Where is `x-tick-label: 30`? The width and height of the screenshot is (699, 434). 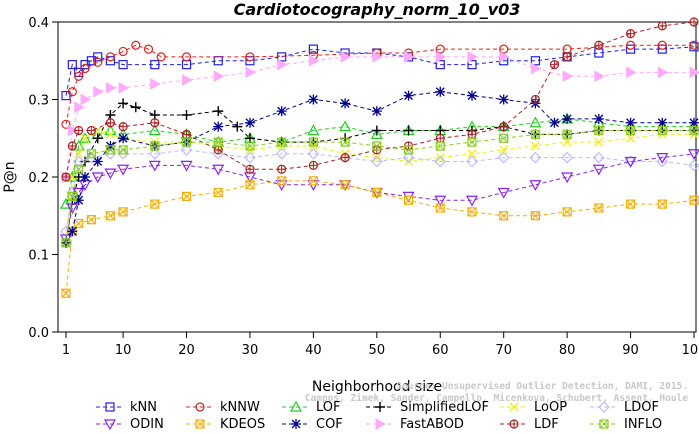
x-tick-label: 30 is located at coordinates (250, 350).